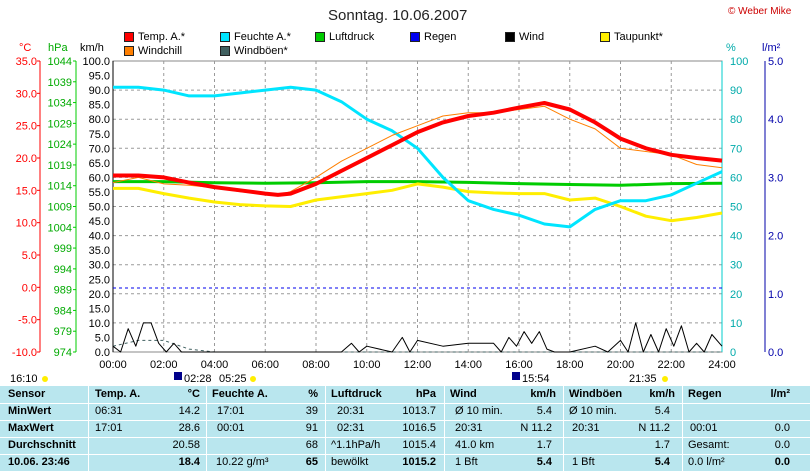  I want to click on stats-cell-hum: 65, so click(311, 462).